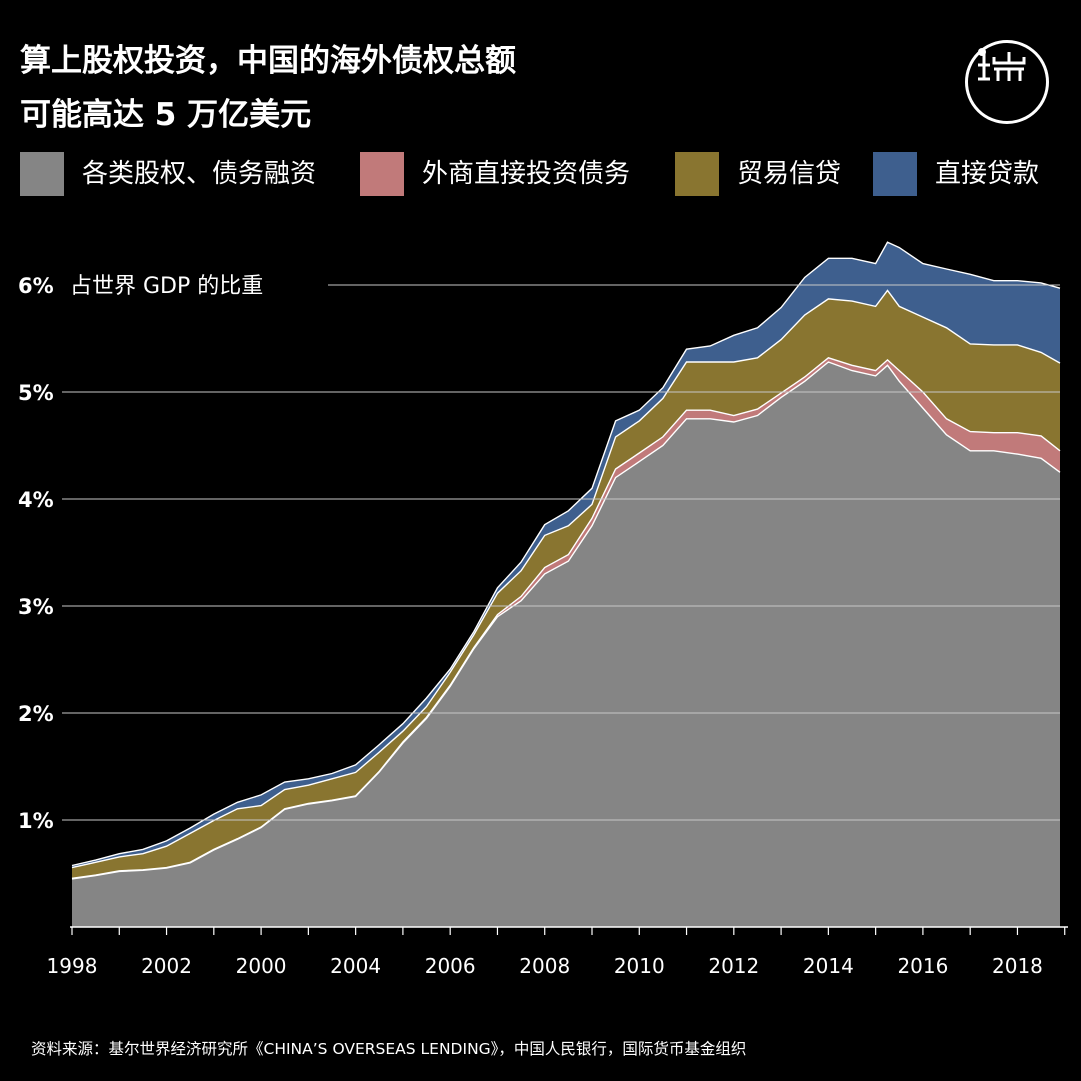 The image size is (1081, 1081). What do you see at coordinates (733, 966) in the screenshot?
I see `x-tick-label: 2012` at bounding box center [733, 966].